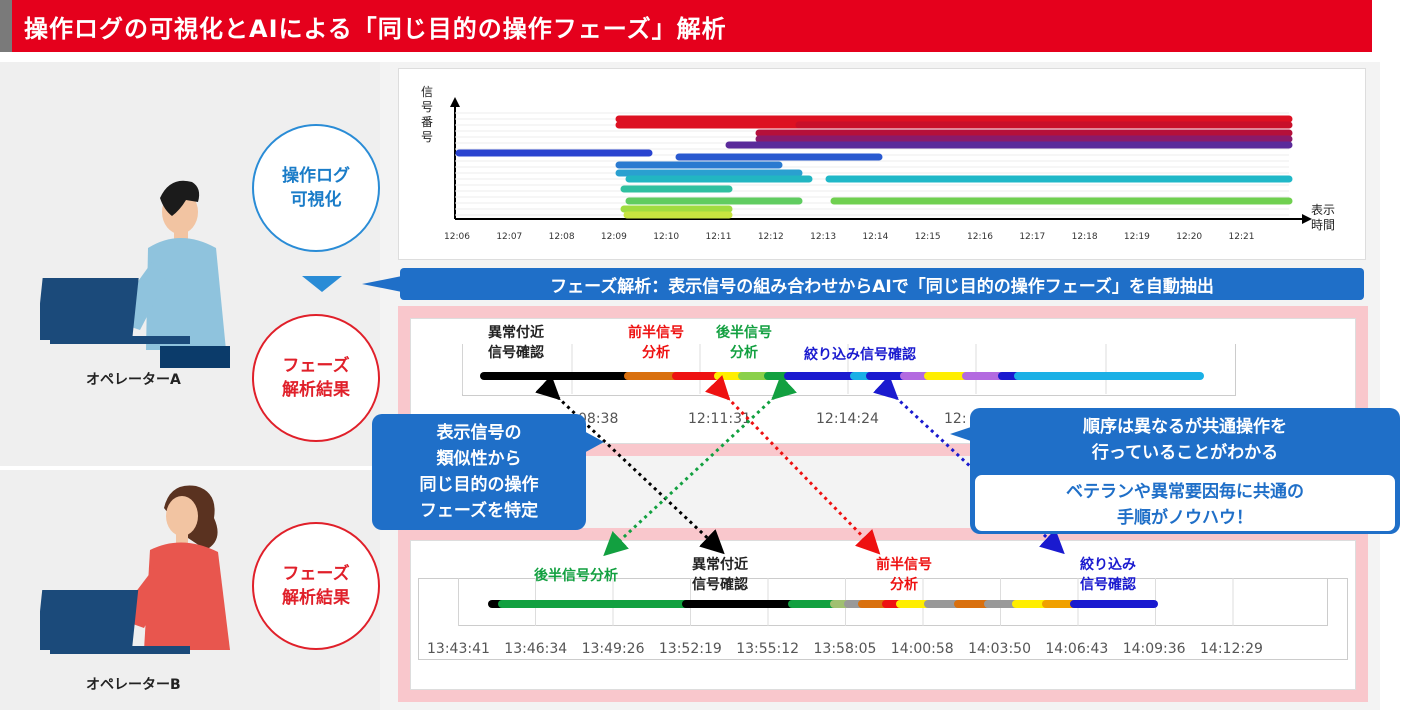 Image resolution: width=1402 pixels, height=710 pixels. Describe the element at coordinates (316, 200) in the screenshot. I see `log-viz-line2: 可視化` at that location.